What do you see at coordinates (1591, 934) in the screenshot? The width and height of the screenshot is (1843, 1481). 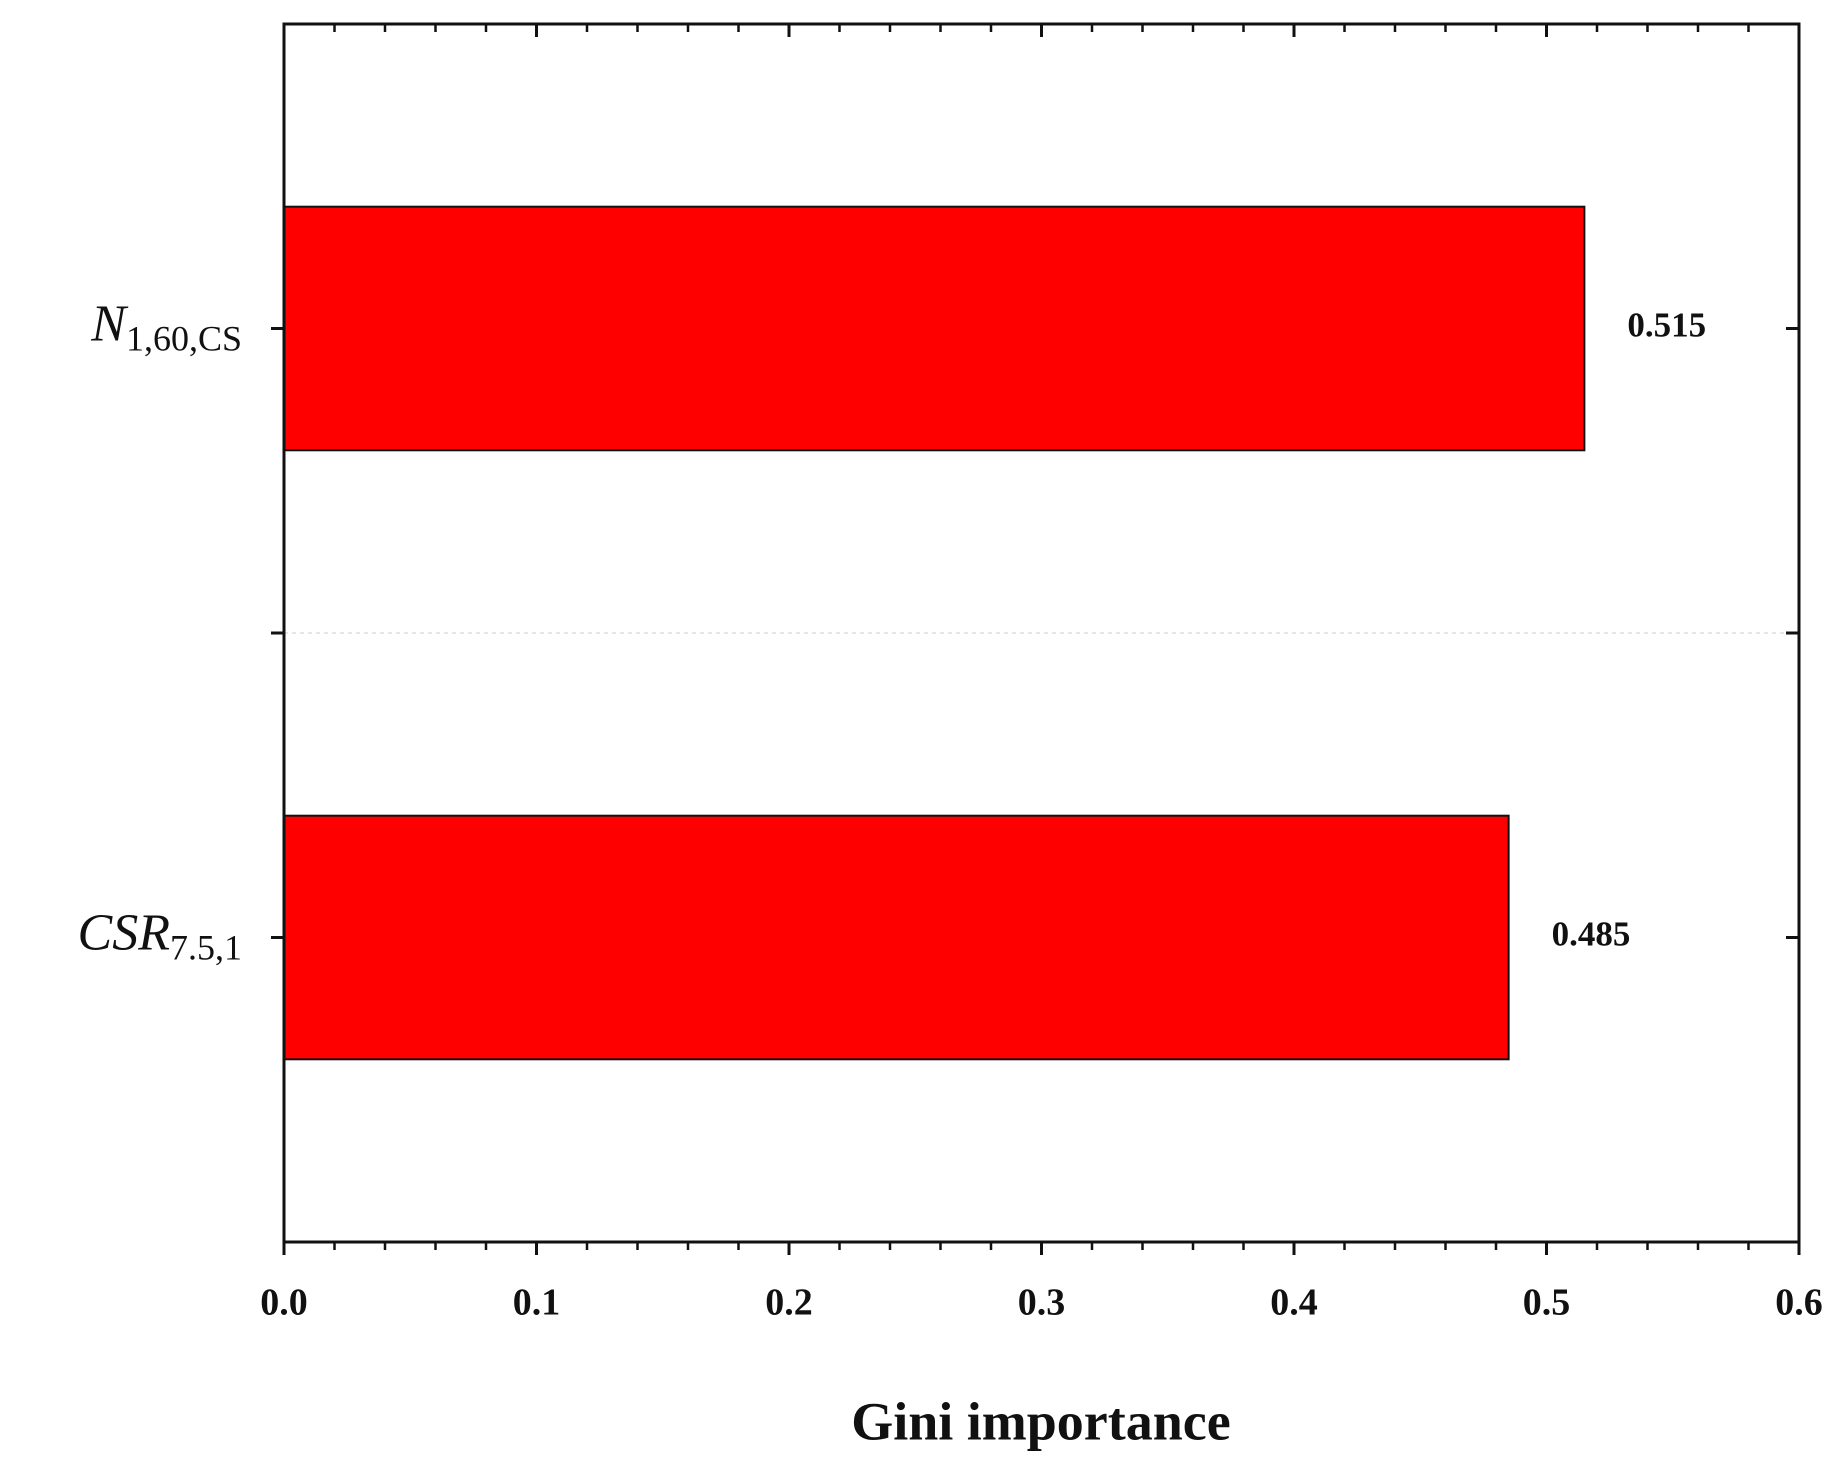 I see `value-label: 0.485` at bounding box center [1591, 934].